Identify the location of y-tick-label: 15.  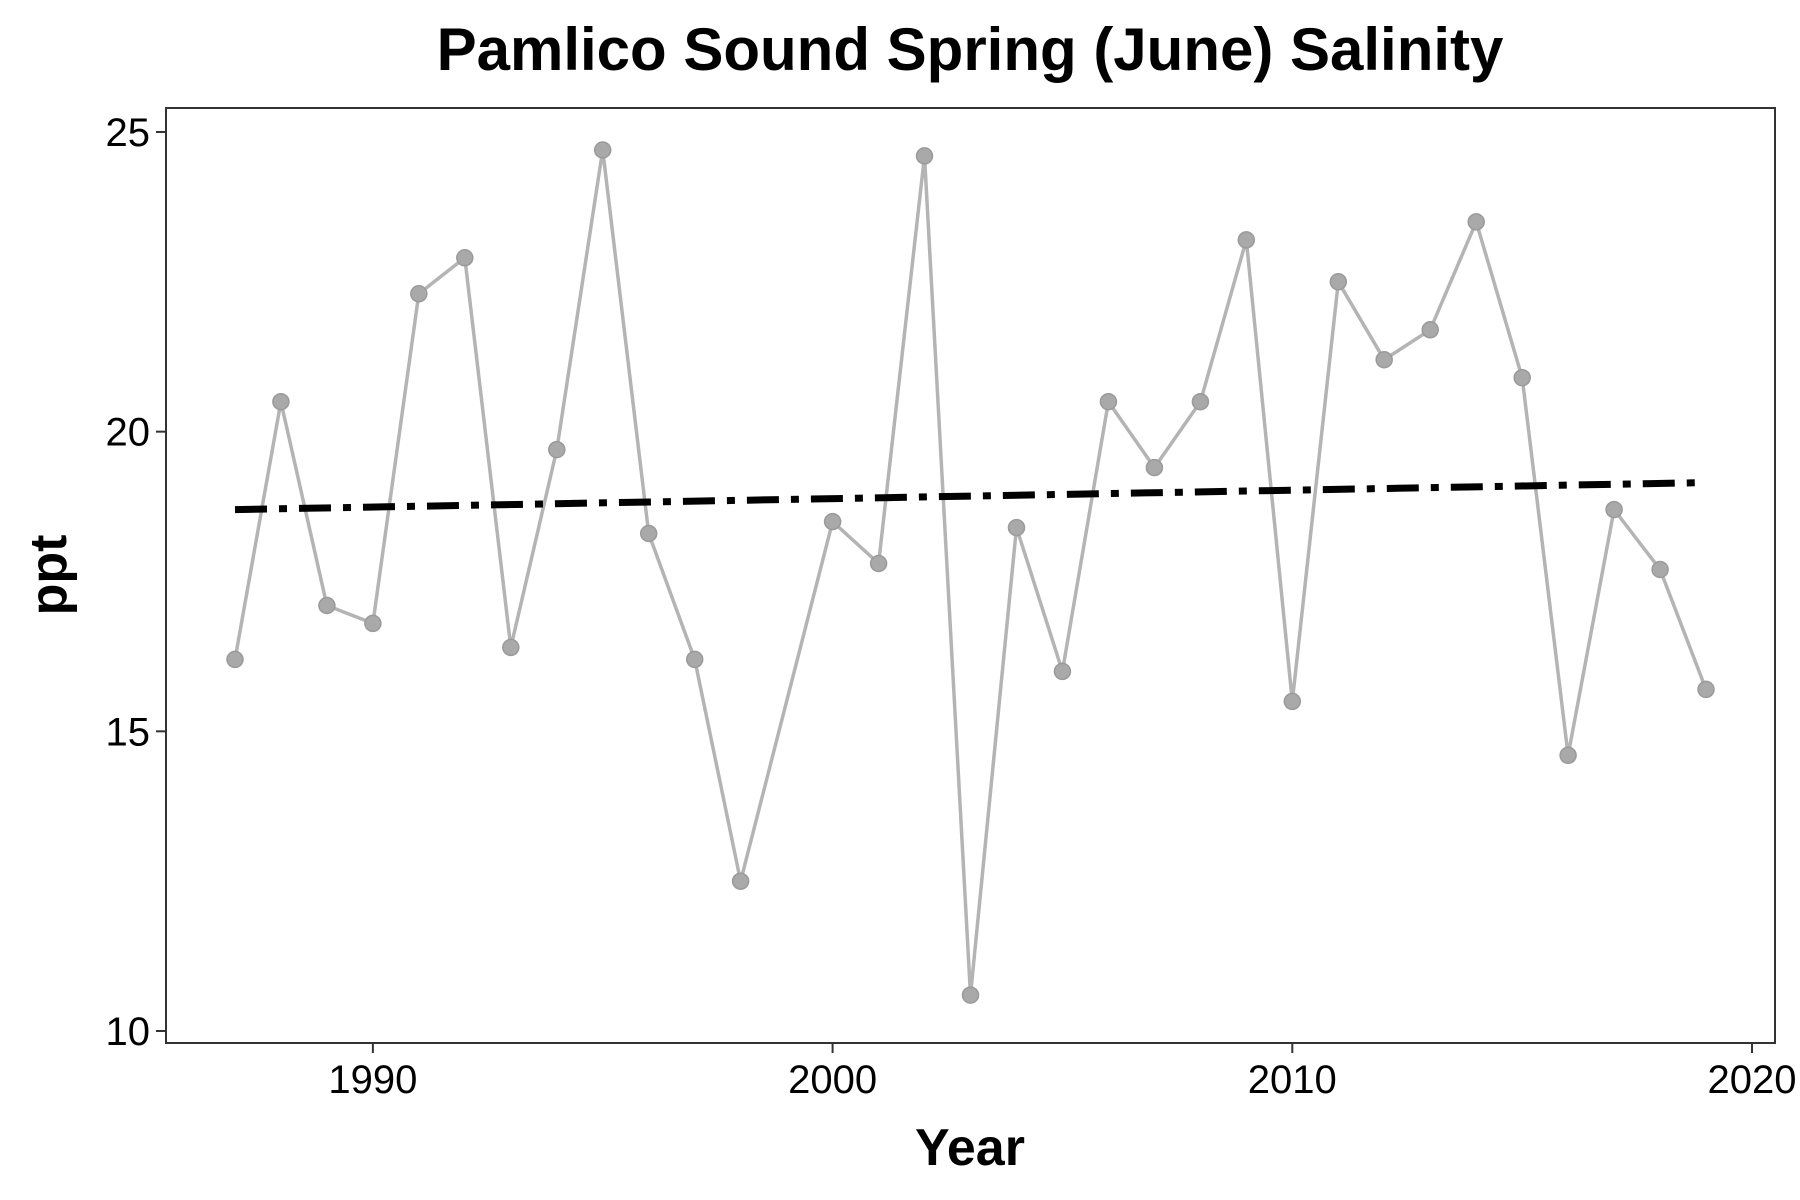
(128, 732).